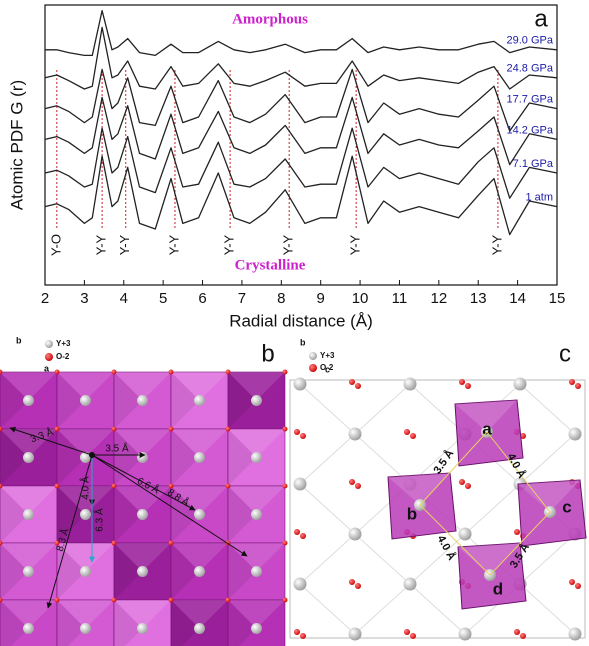  Describe the element at coordinates (163, 298) in the screenshot. I see `x-tick-label: 5` at that location.